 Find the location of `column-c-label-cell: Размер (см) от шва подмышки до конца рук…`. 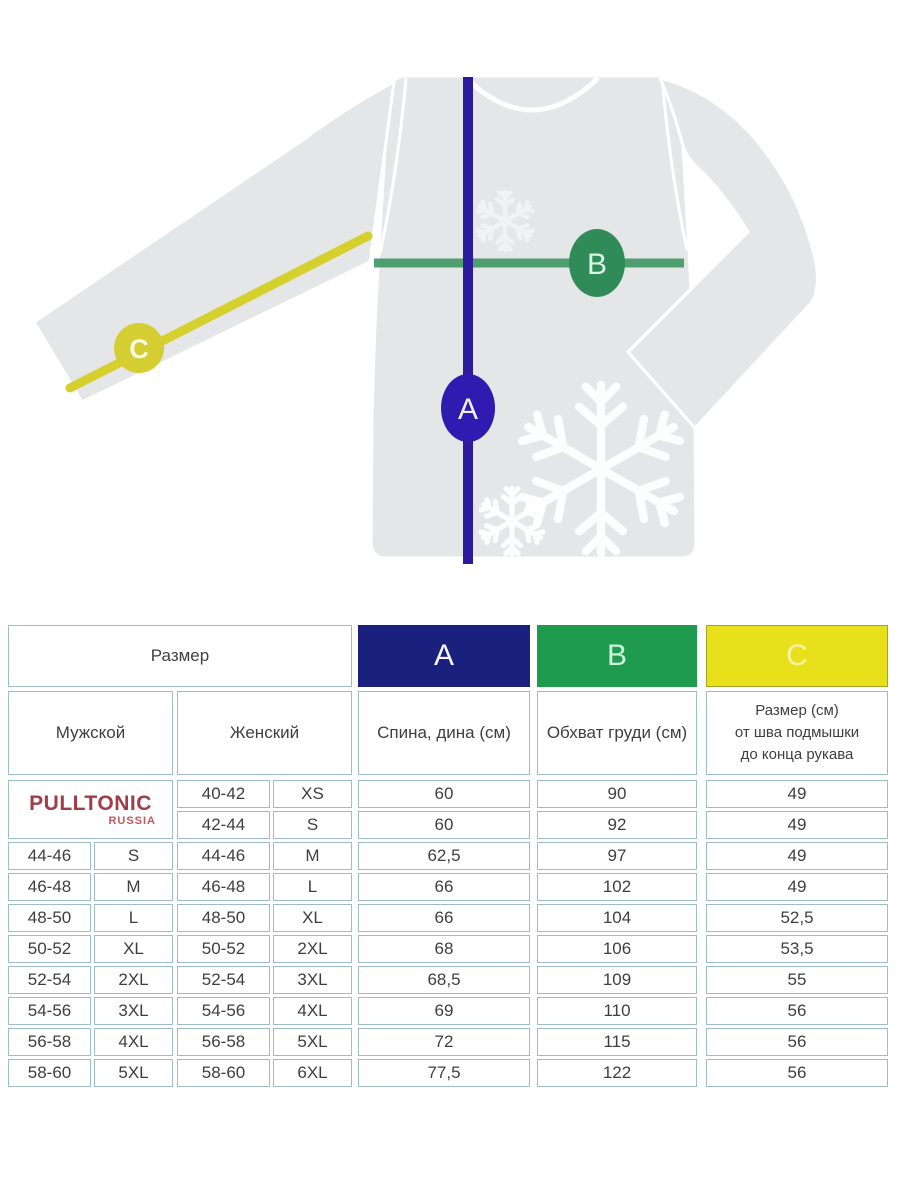

column-c-label-cell: Размер (см) от шва подмышки до конца рук… is located at coordinates (797, 733).